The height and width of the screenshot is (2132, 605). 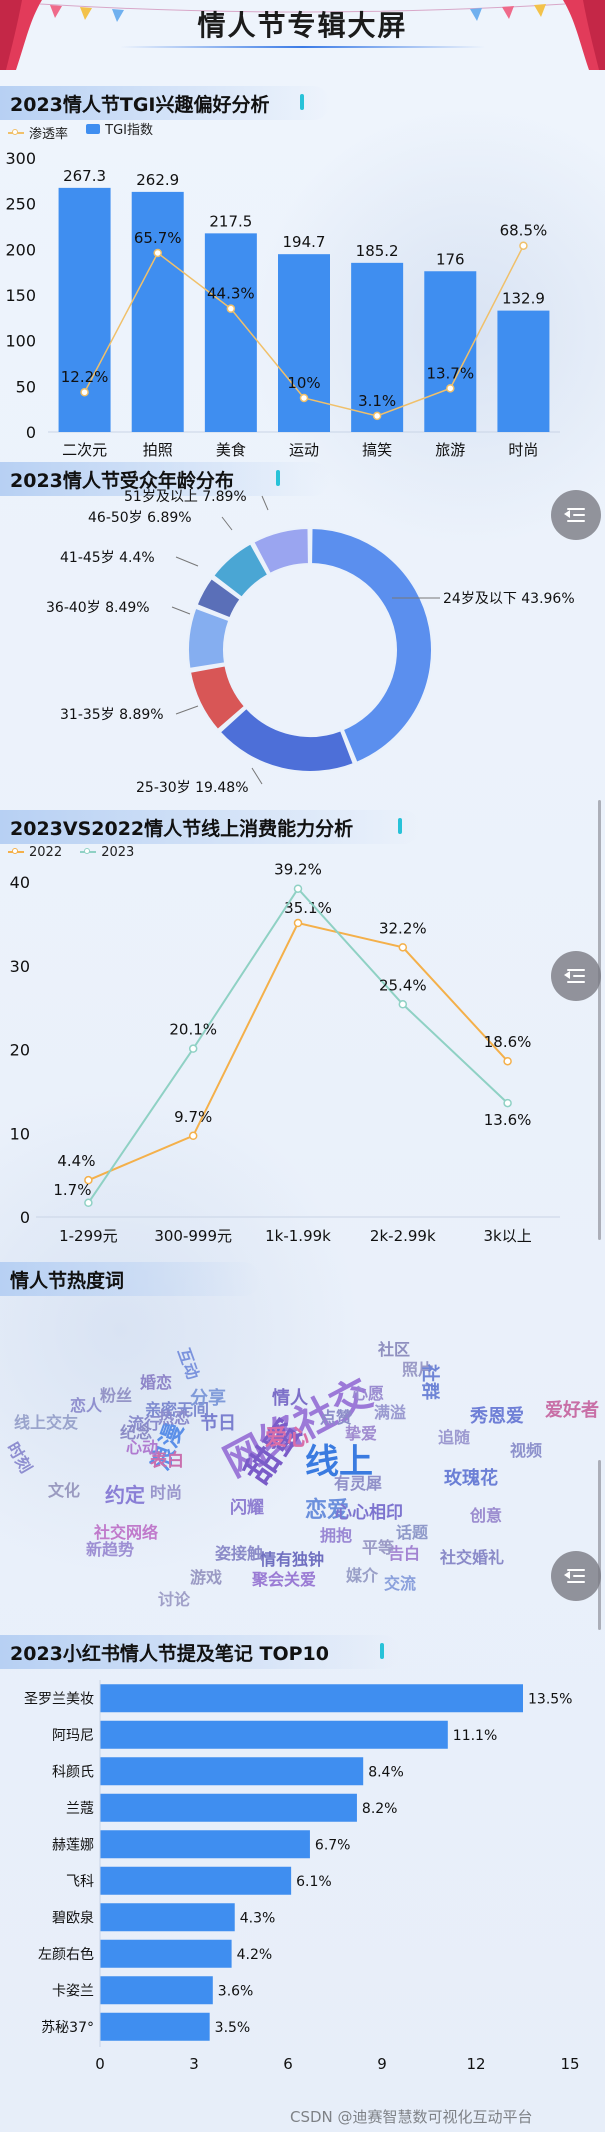 What do you see at coordinates (333, 1845) in the screenshot?
I see `bar-value-label: 6.7%` at bounding box center [333, 1845].